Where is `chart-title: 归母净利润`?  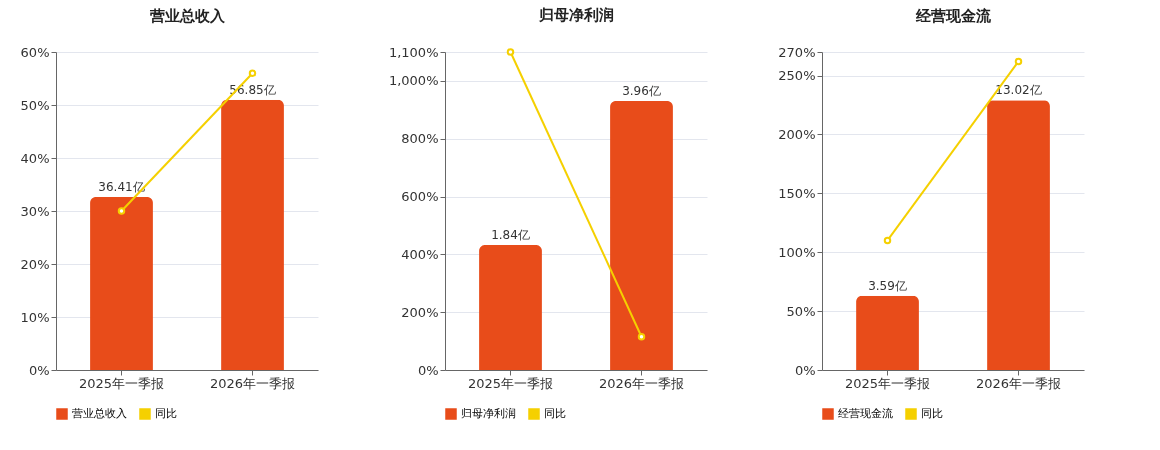
chart-title: 归母净利润 is located at coordinates (575, 15).